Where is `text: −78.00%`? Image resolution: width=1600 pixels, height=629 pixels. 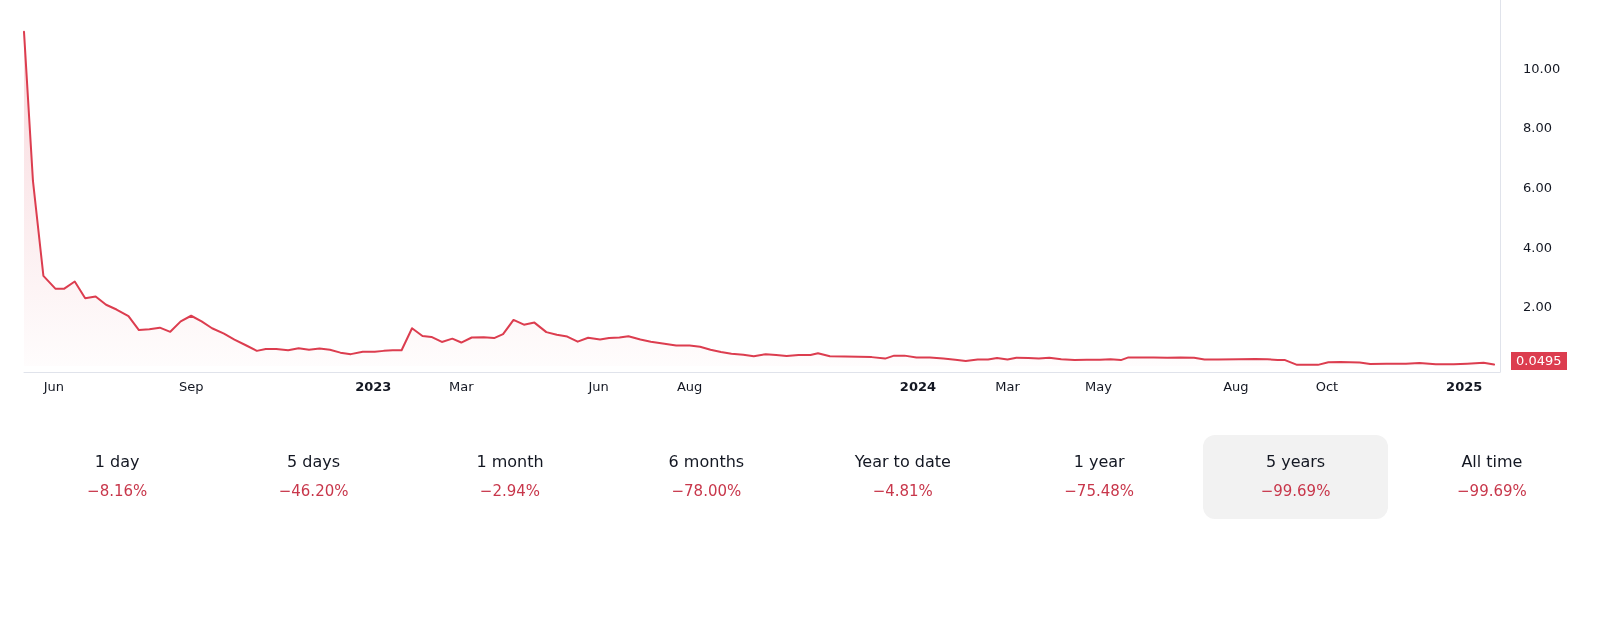
text: −78.00% is located at coordinates (706, 491).